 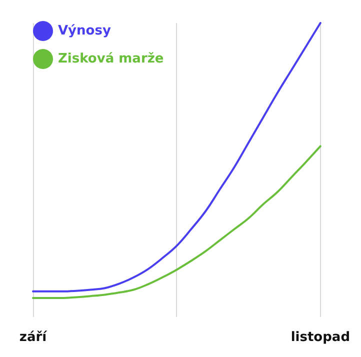 I want to click on legend-label: Výnosy, so click(x=85, y=31).